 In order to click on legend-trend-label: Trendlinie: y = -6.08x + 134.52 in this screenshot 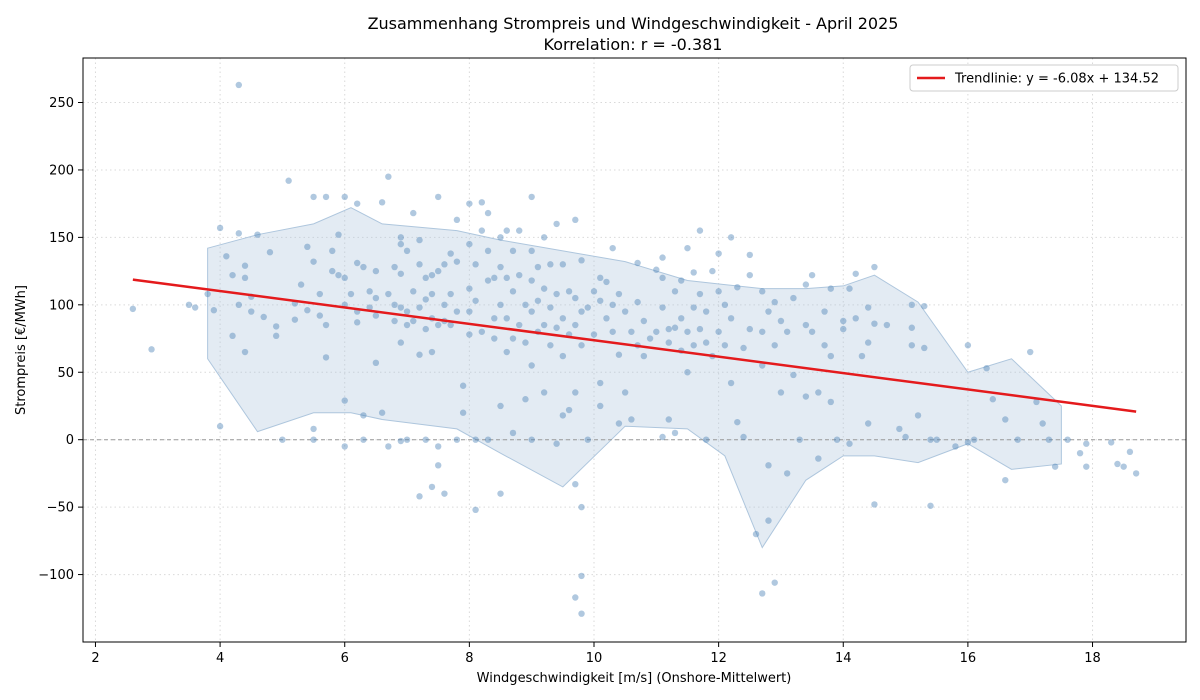, I will do `click(1056, 79)`.